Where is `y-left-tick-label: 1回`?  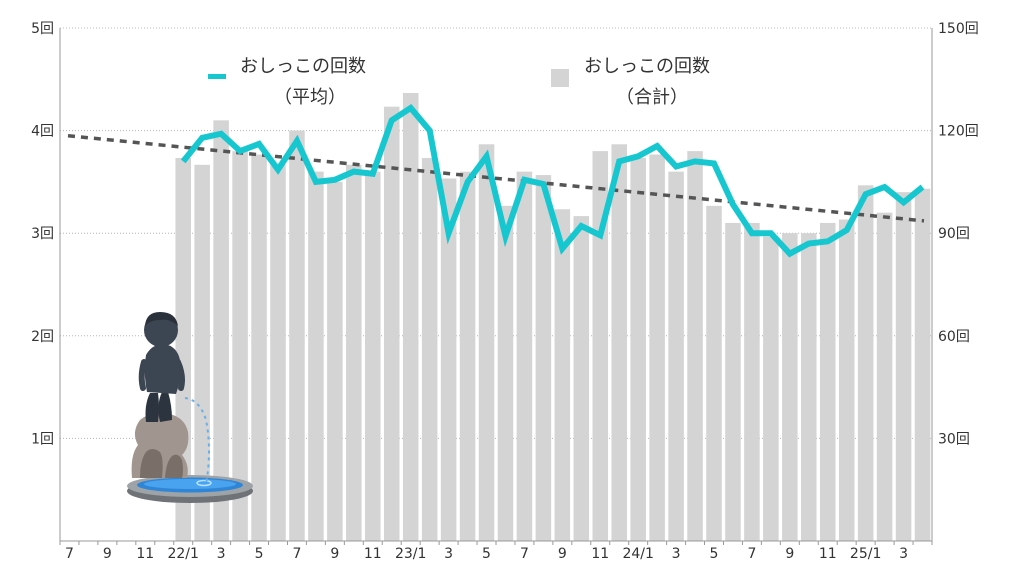
y-left-tick-label: 1回 is located at coordinates (42, 439).